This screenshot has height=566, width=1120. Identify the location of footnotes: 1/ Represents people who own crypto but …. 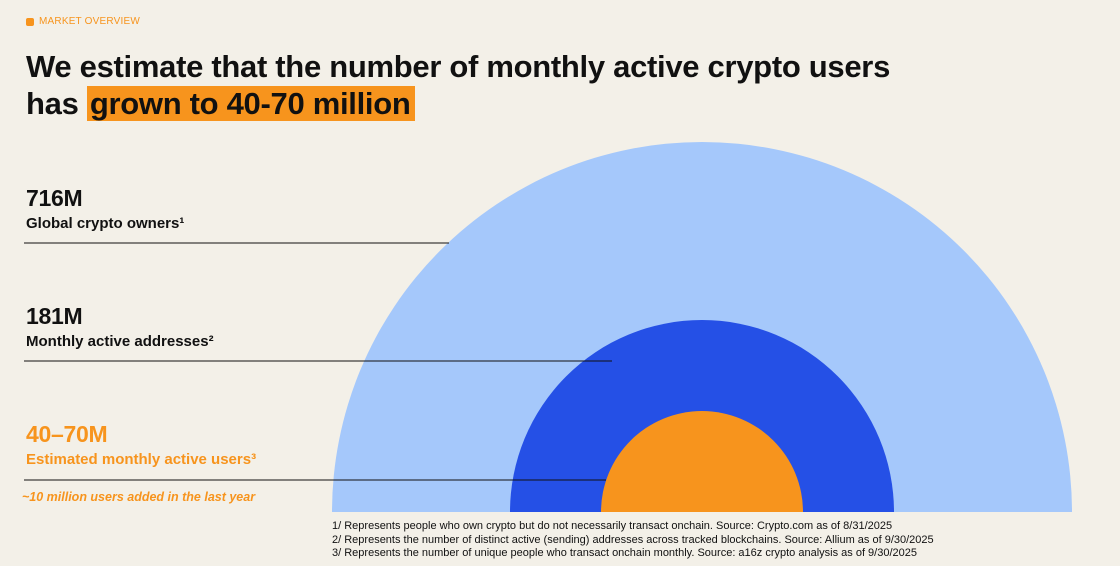
(633, 540).